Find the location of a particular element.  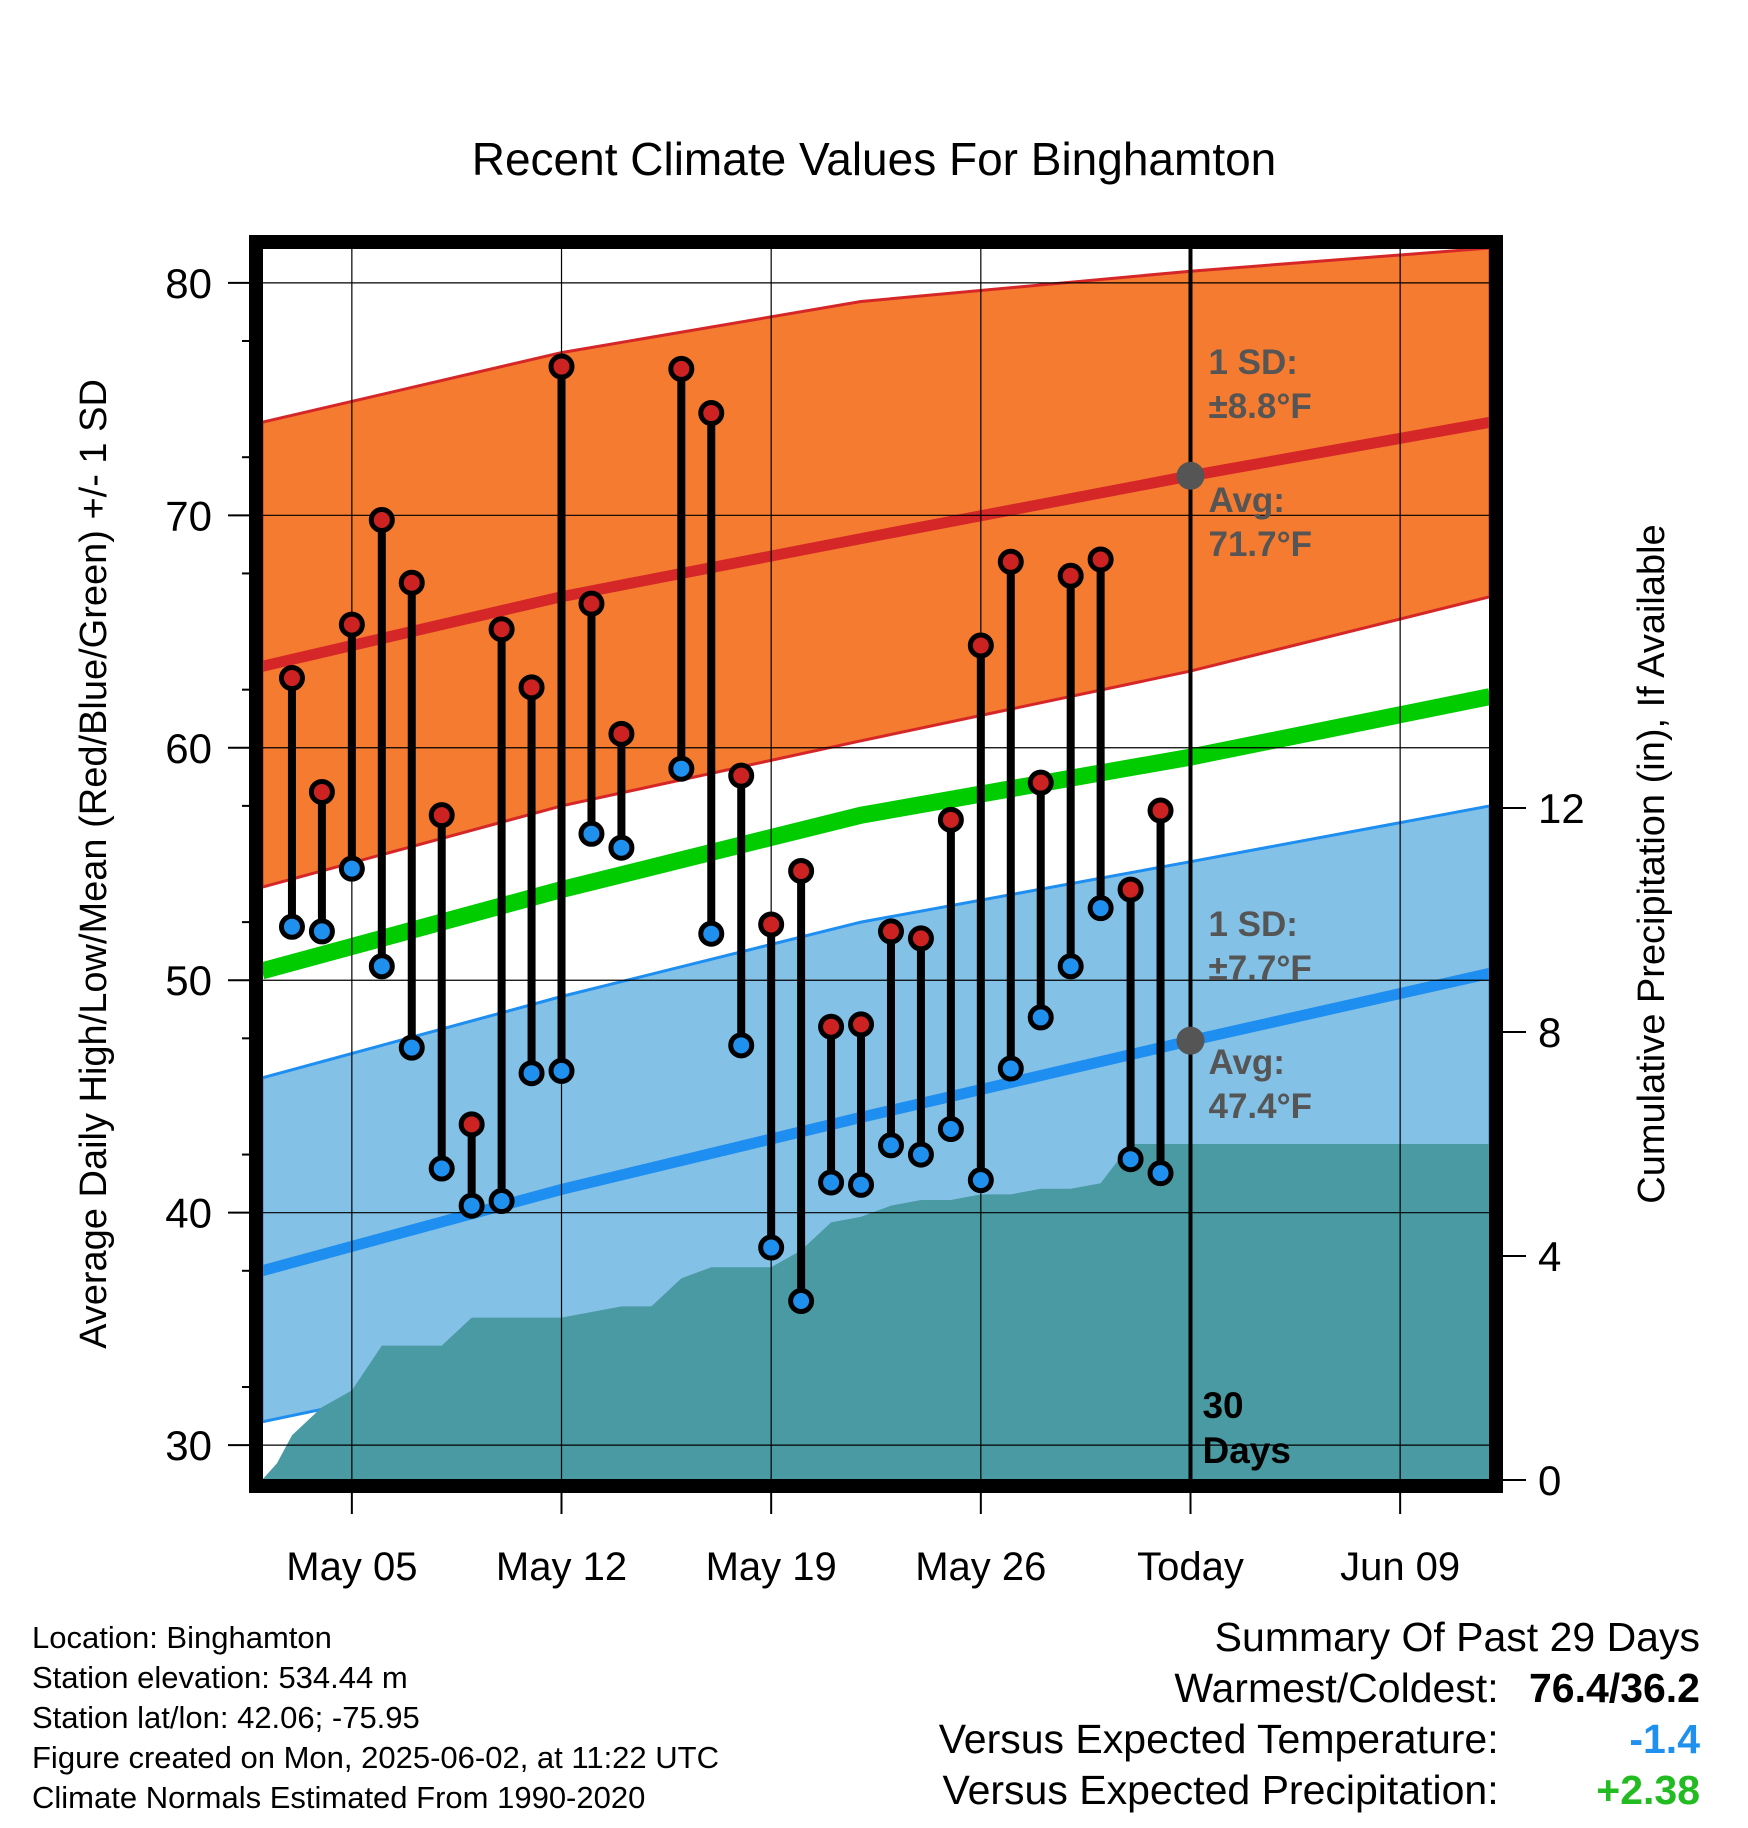

y-tick-label: 30 is located at coordinates (188, 1445).